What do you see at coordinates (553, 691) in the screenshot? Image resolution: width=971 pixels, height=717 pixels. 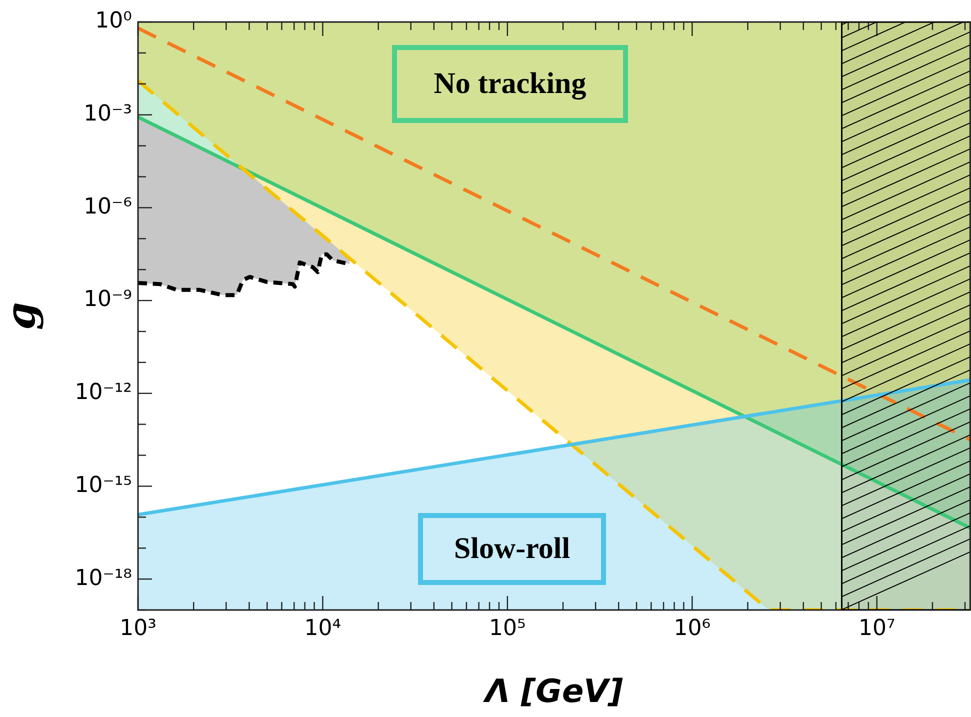 I see `x-axis-title: Λ [GeV]` at bounding box center [553, 691].